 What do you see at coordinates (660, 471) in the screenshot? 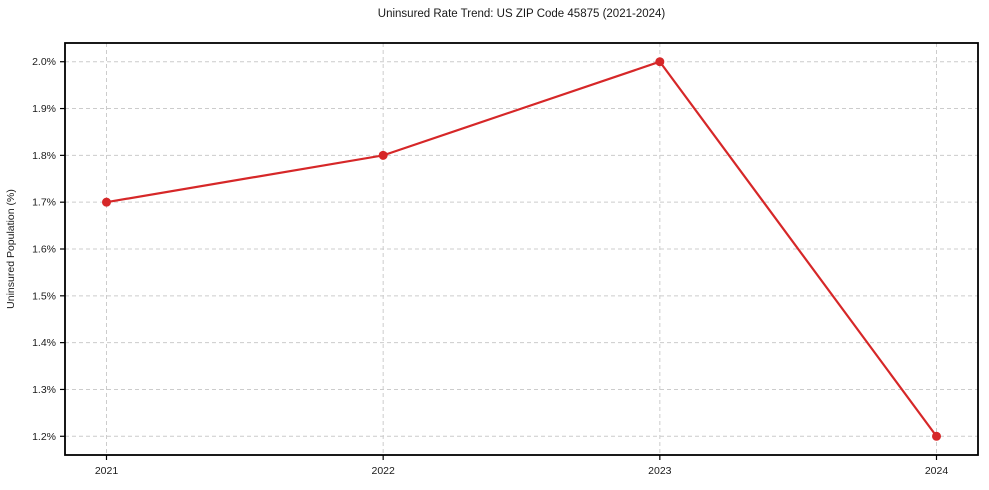
I see `x-tick-label: 2023` at bounding box center [660, 471].